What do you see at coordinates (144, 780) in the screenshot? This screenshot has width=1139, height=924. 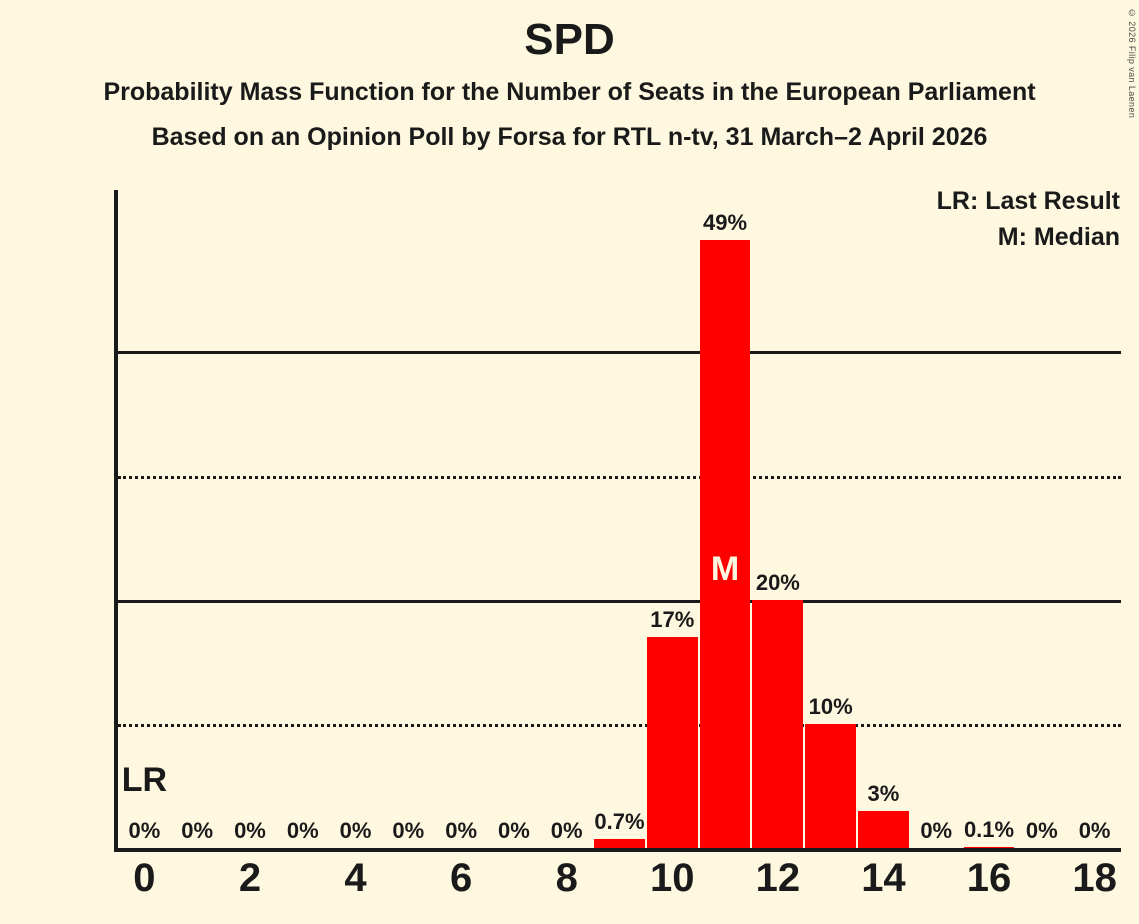 I see `marker-last-result: LR` at bounding box center [144, 780].